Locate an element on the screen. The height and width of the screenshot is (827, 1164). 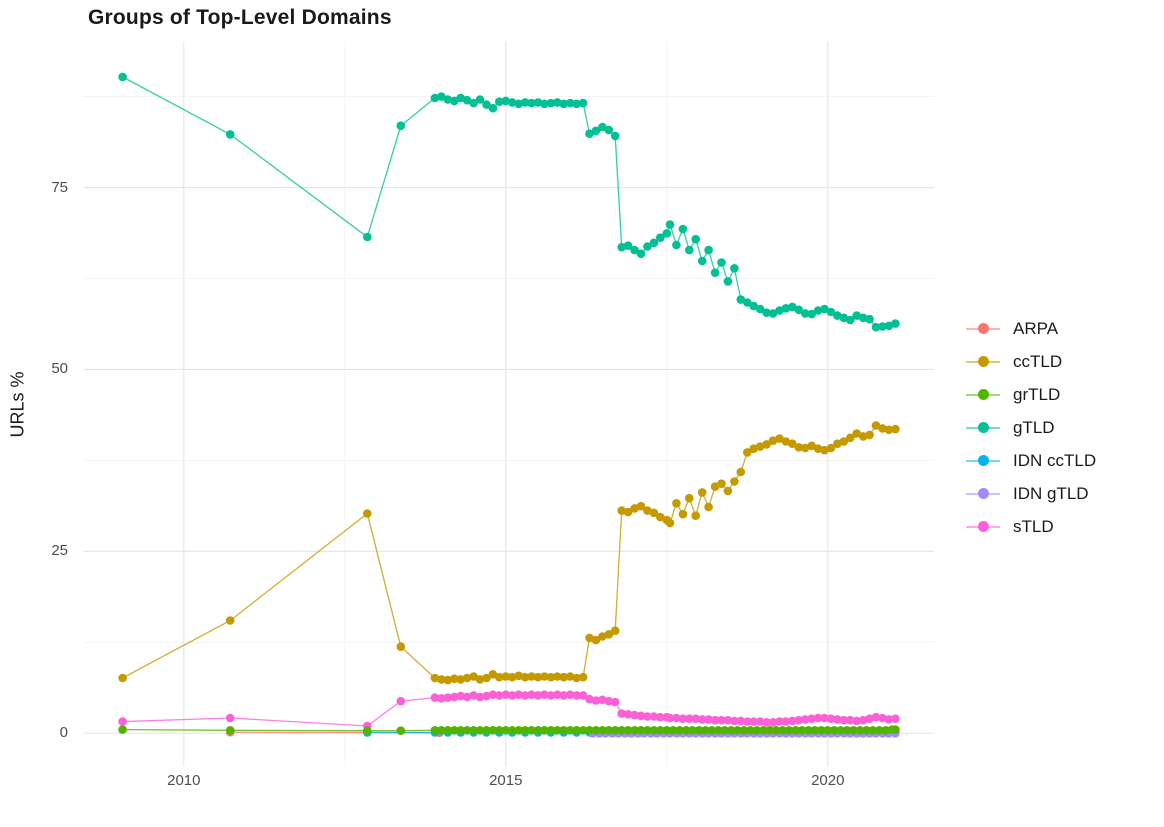
legend-label: ccTLD is located at coordinates (1038, 361).